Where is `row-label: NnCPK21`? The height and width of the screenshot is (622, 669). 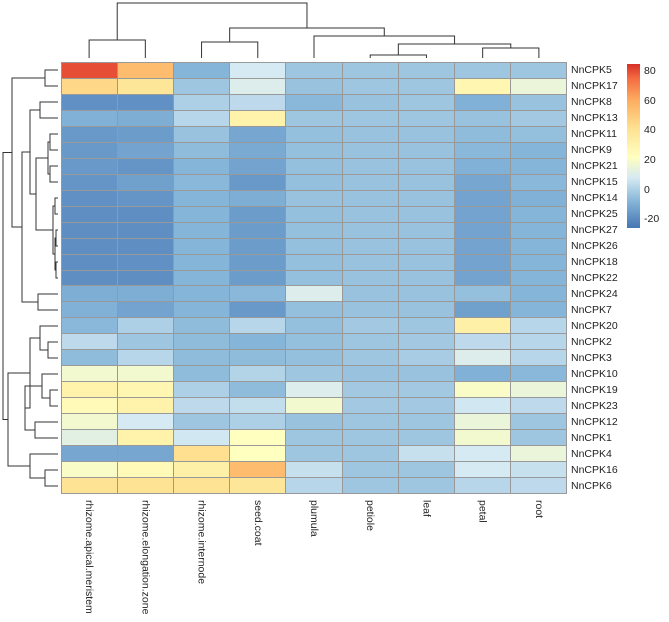
row-label: NnCPK21 is located at coordinates (594, 166).